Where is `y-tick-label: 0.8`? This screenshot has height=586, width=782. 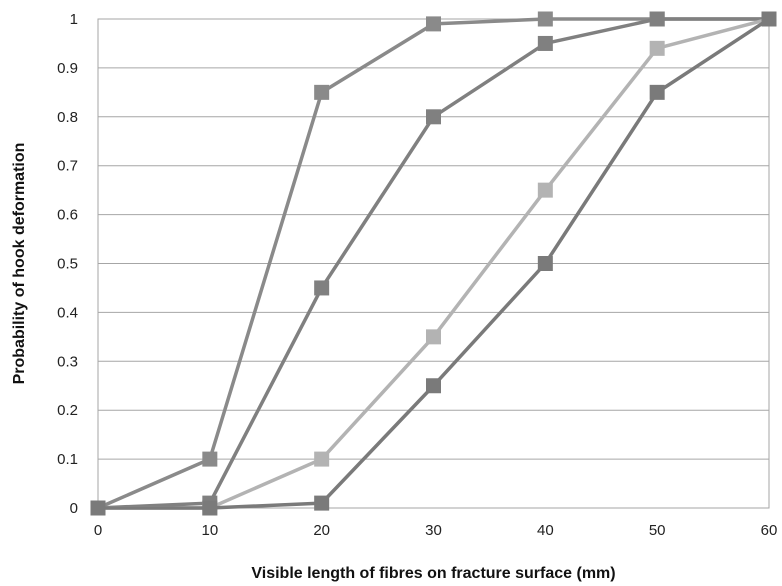
y-tick-label: 0.8 is located at coordinates (67, 117).